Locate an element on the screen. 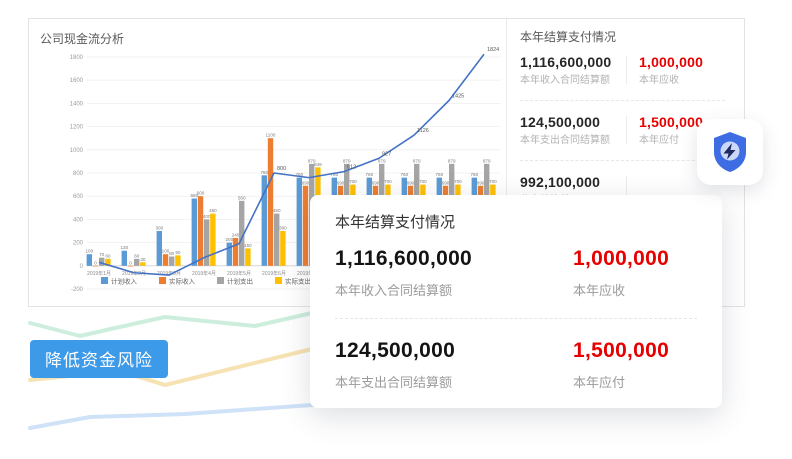 The width and height of the screenshot is (792, 459). payable-value: 1,500,000 is located at coordinates (671, 122).